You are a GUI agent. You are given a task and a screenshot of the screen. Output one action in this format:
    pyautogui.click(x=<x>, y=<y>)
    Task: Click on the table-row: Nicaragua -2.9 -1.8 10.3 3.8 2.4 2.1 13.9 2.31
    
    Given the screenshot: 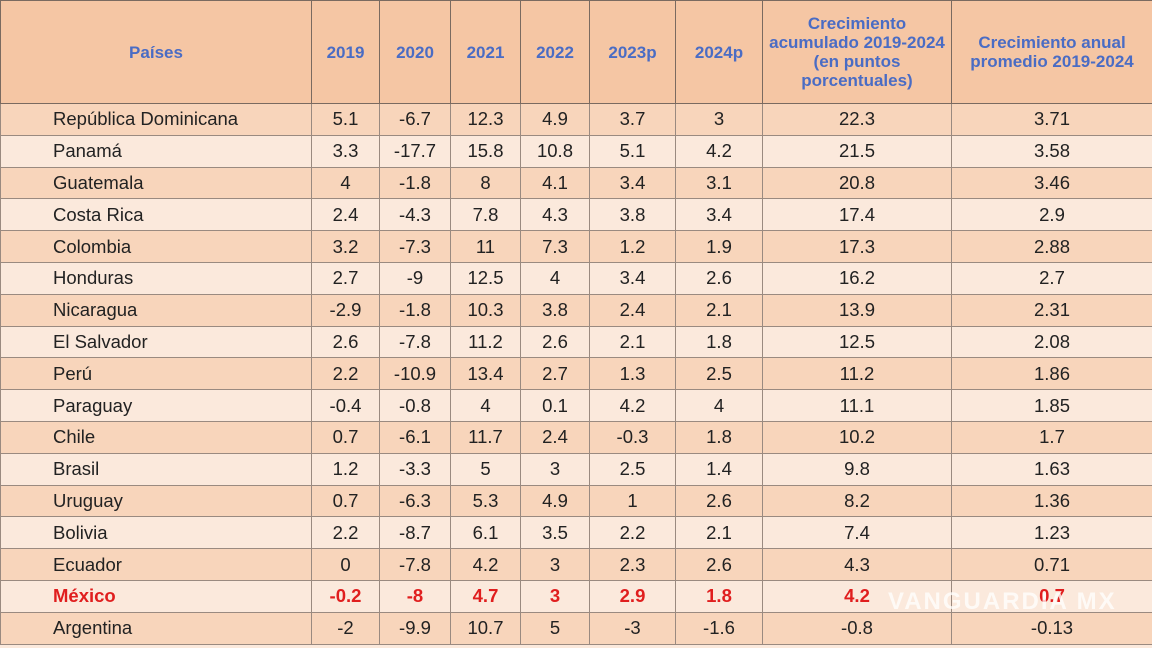 What is the action you would take?
    pyautogui.click(x=576, y=310)
    